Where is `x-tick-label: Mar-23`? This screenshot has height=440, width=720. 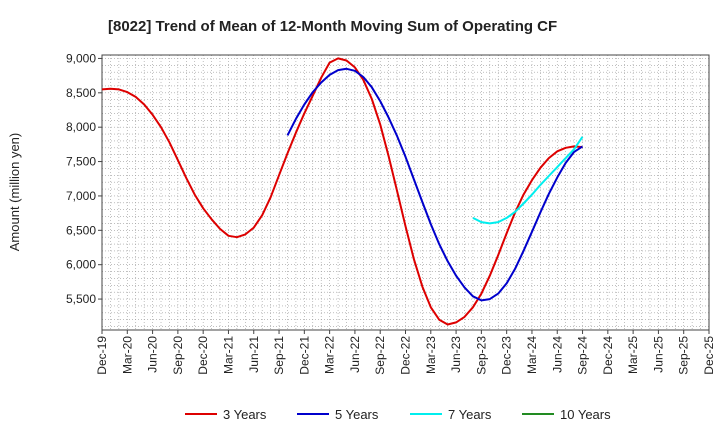 x-tick-label: Mar-23 is located at coordinates (431, 355).